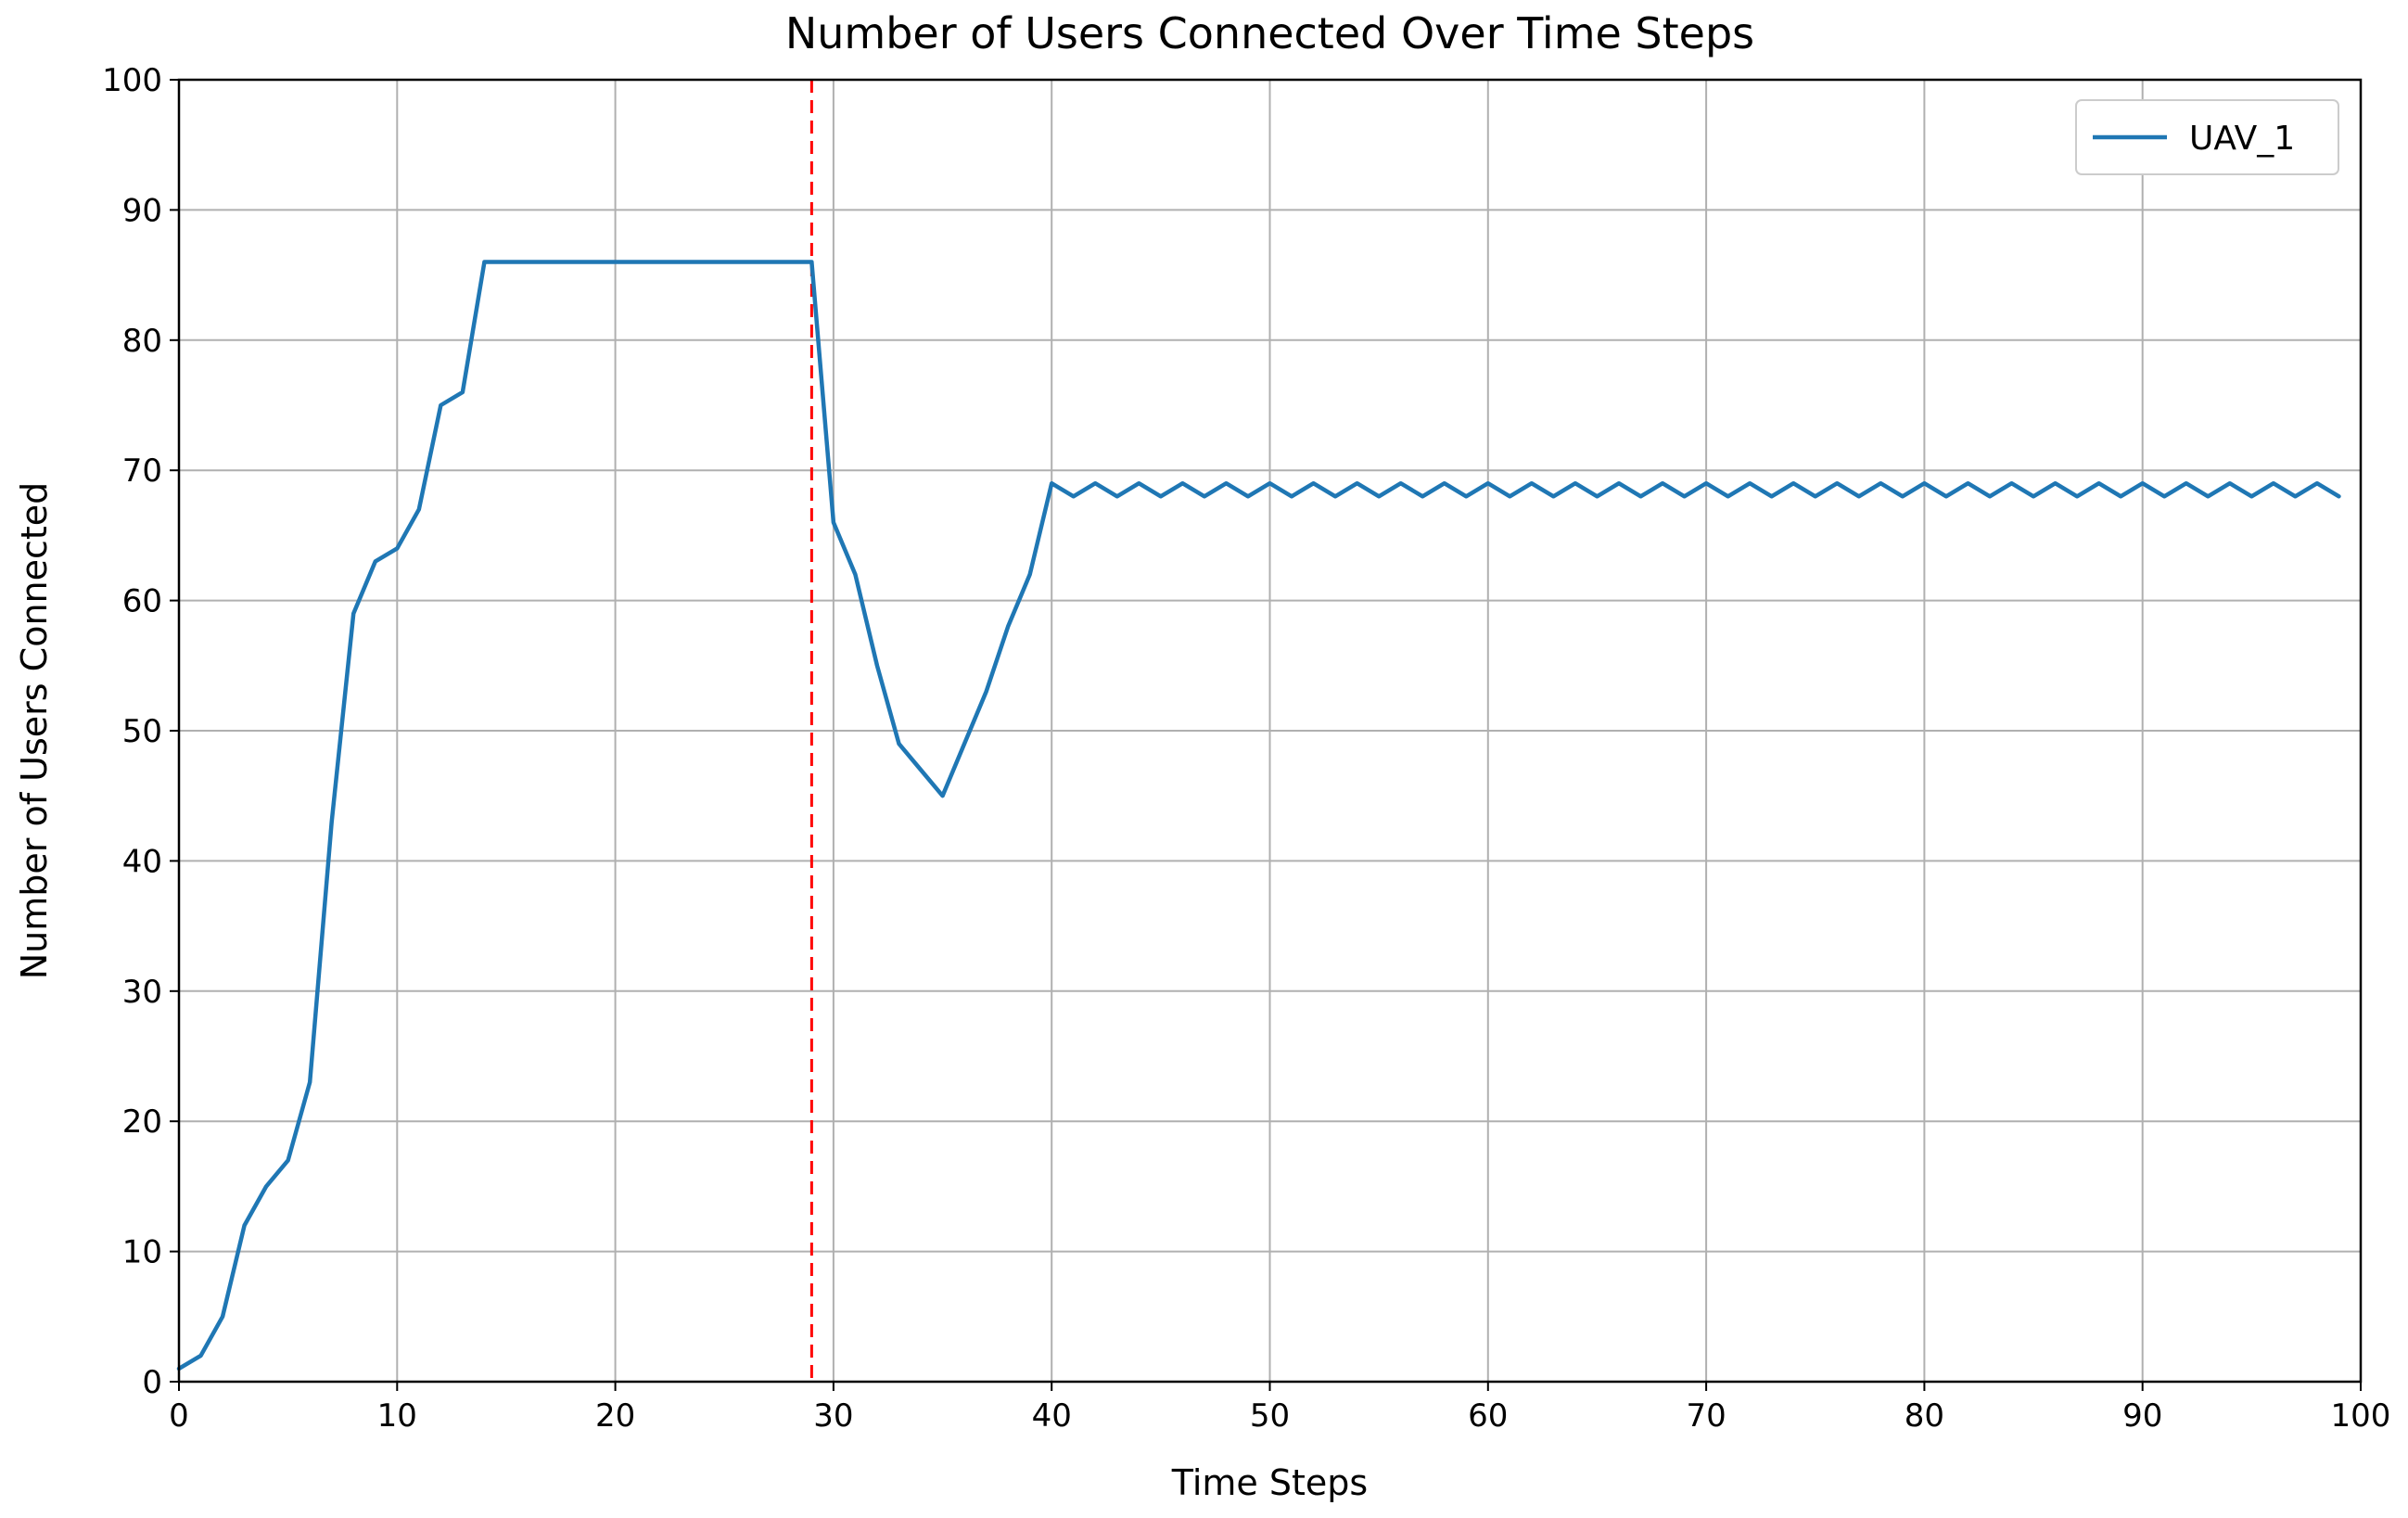 The width and height of the screenshot is (2408, 1518). I want to click on y-tick-label: 100, so click(132, 80).